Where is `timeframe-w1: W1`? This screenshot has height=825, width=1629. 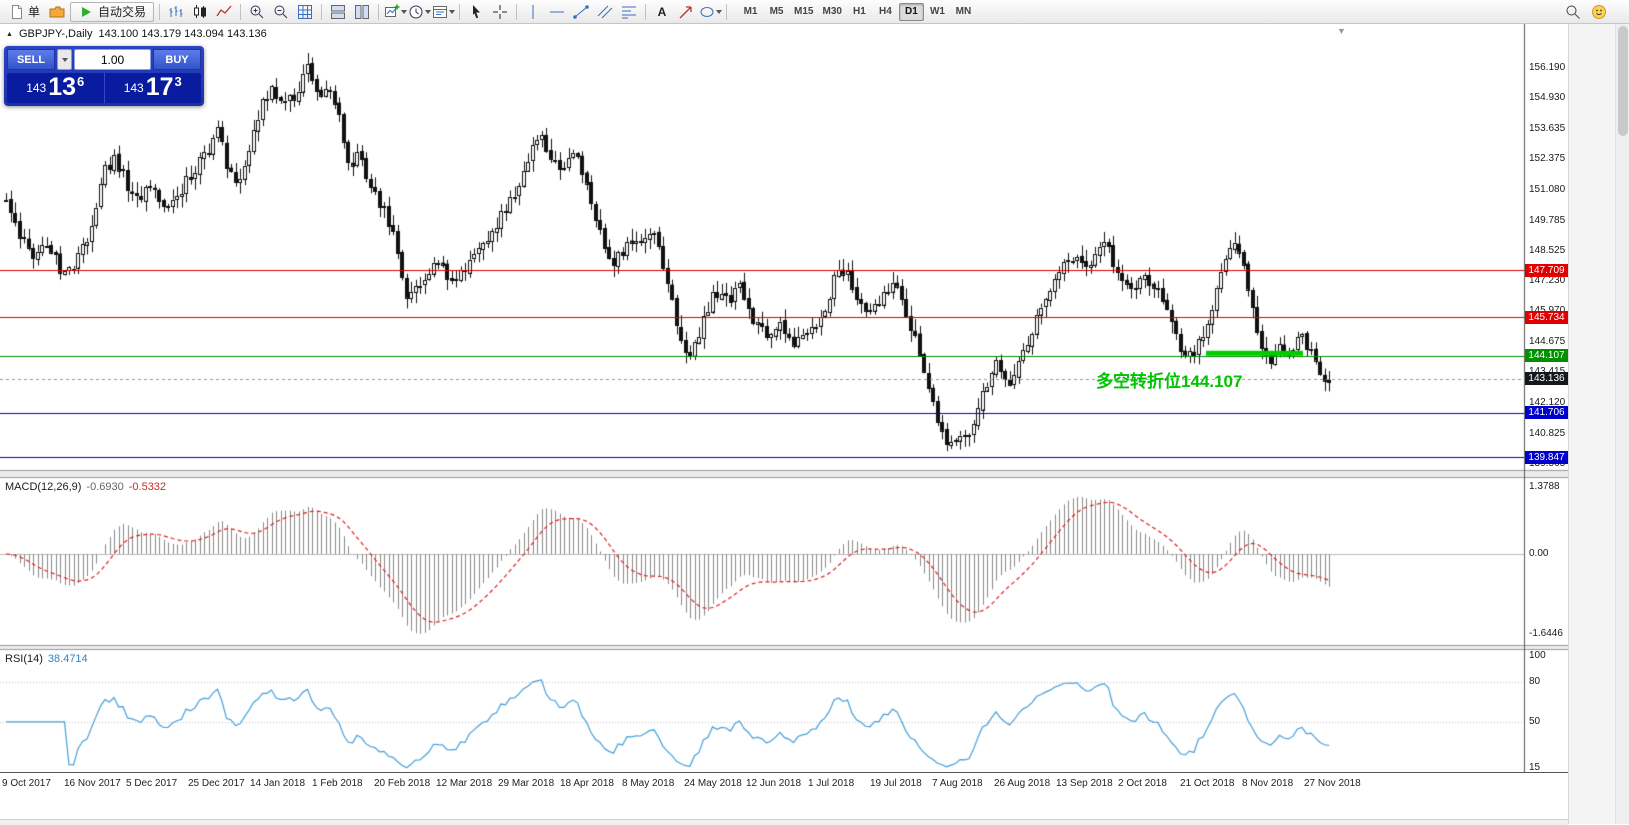
timeframe-w1: W1 is located at coordinates (937, 12).